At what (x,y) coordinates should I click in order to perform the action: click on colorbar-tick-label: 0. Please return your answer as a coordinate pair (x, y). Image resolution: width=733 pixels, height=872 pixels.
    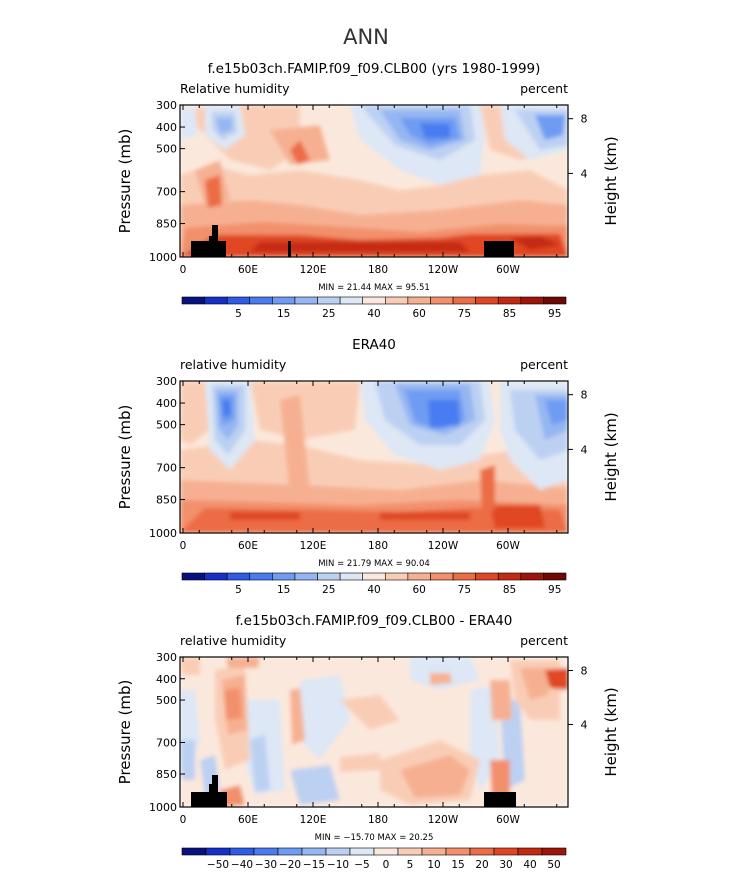
    Looking at the image, I should click on (386, 865).